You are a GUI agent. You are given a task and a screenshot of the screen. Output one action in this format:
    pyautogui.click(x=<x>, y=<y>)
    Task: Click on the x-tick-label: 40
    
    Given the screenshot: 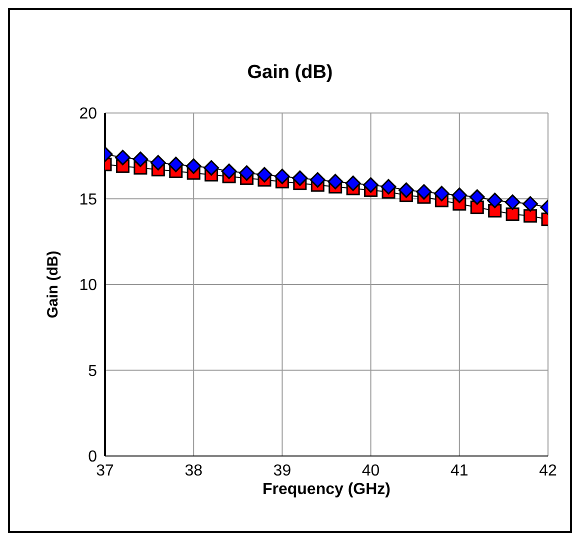 What is the action you would take?
    pyautogui.click(x=371, y=471)
    